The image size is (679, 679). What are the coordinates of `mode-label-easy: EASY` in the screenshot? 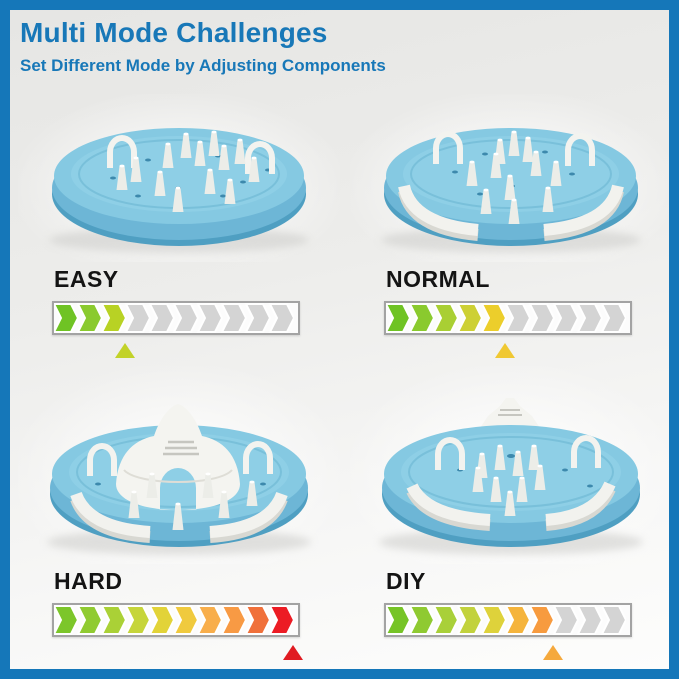 It's located at (86, 279).